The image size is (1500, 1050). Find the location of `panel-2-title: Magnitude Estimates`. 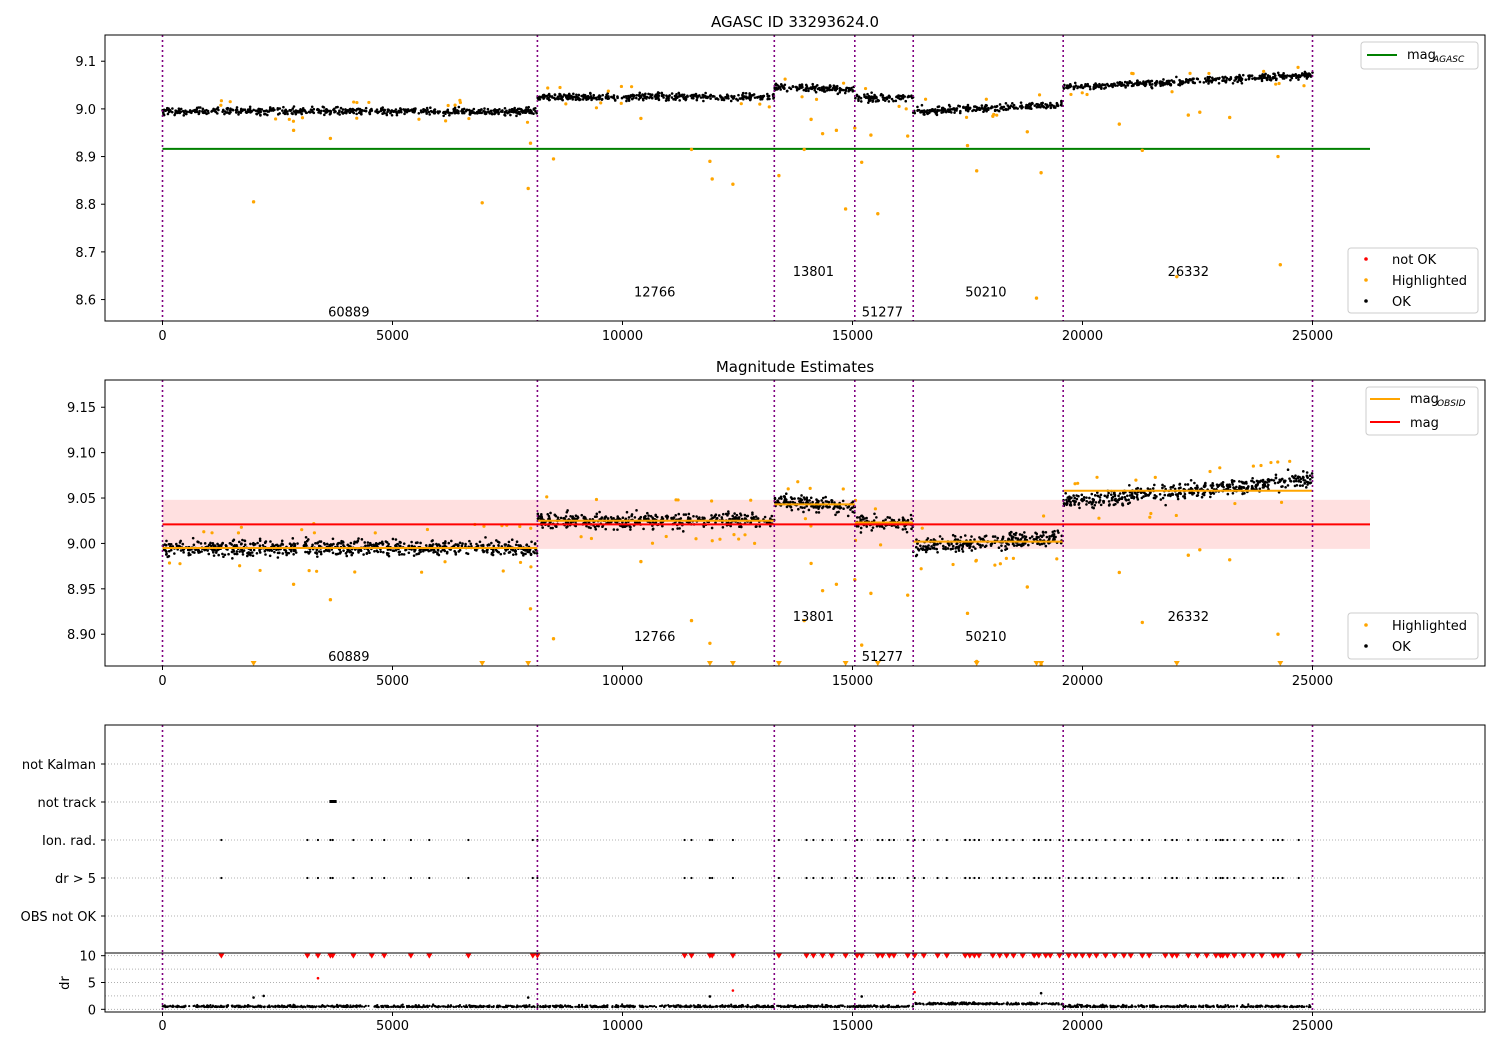

panel-2-title: Magnitude Estimates is located at coordinates (795, 367).